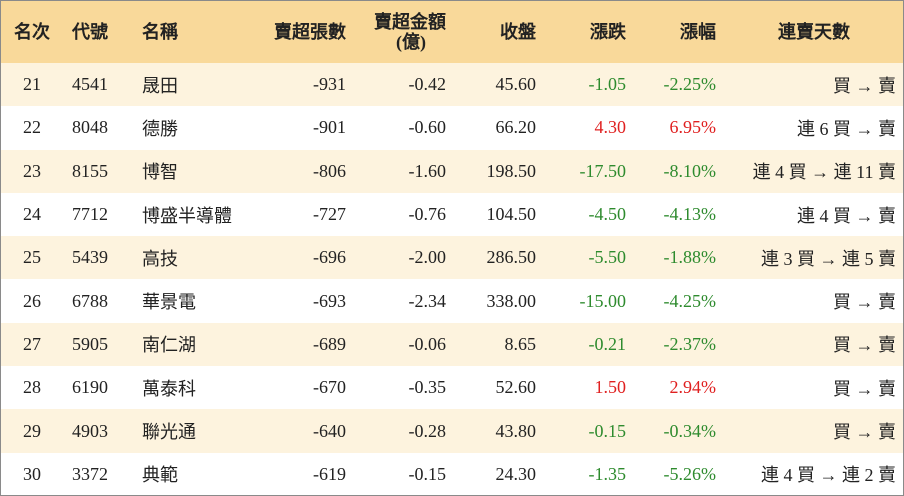 This screenshot has width=904, height=496. What do you see at coordinates (814, 214) in the screenshot?
I see `streak-cell: 連 4 買 → 賣` at bounding box center [814, 214].